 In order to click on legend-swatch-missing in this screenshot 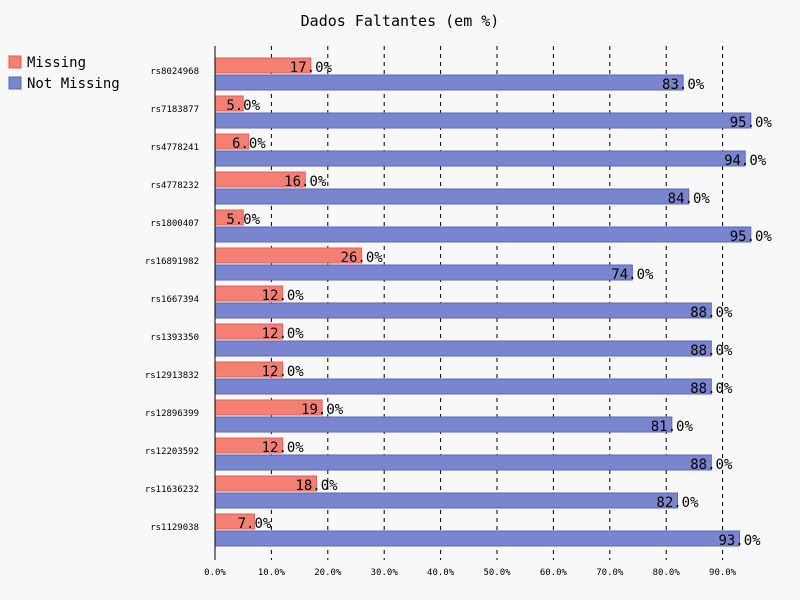, I will do `click(15, 62)`.